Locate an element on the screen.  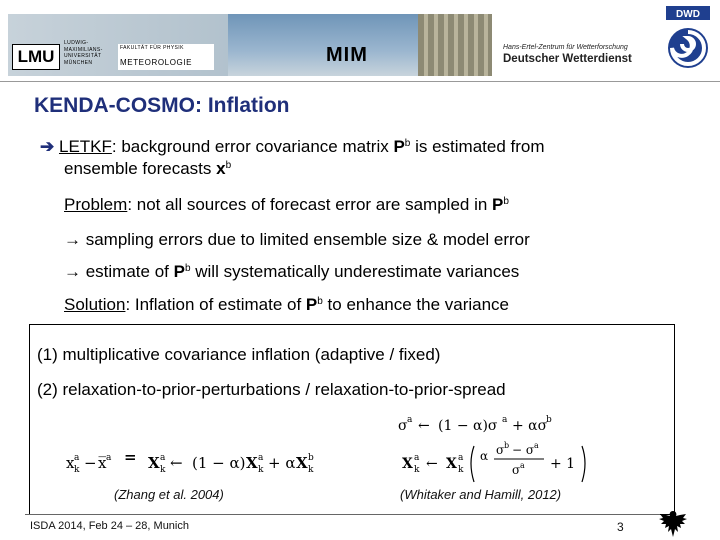
svg-text: (1 − α)σ is located at coordinates (468, 426).